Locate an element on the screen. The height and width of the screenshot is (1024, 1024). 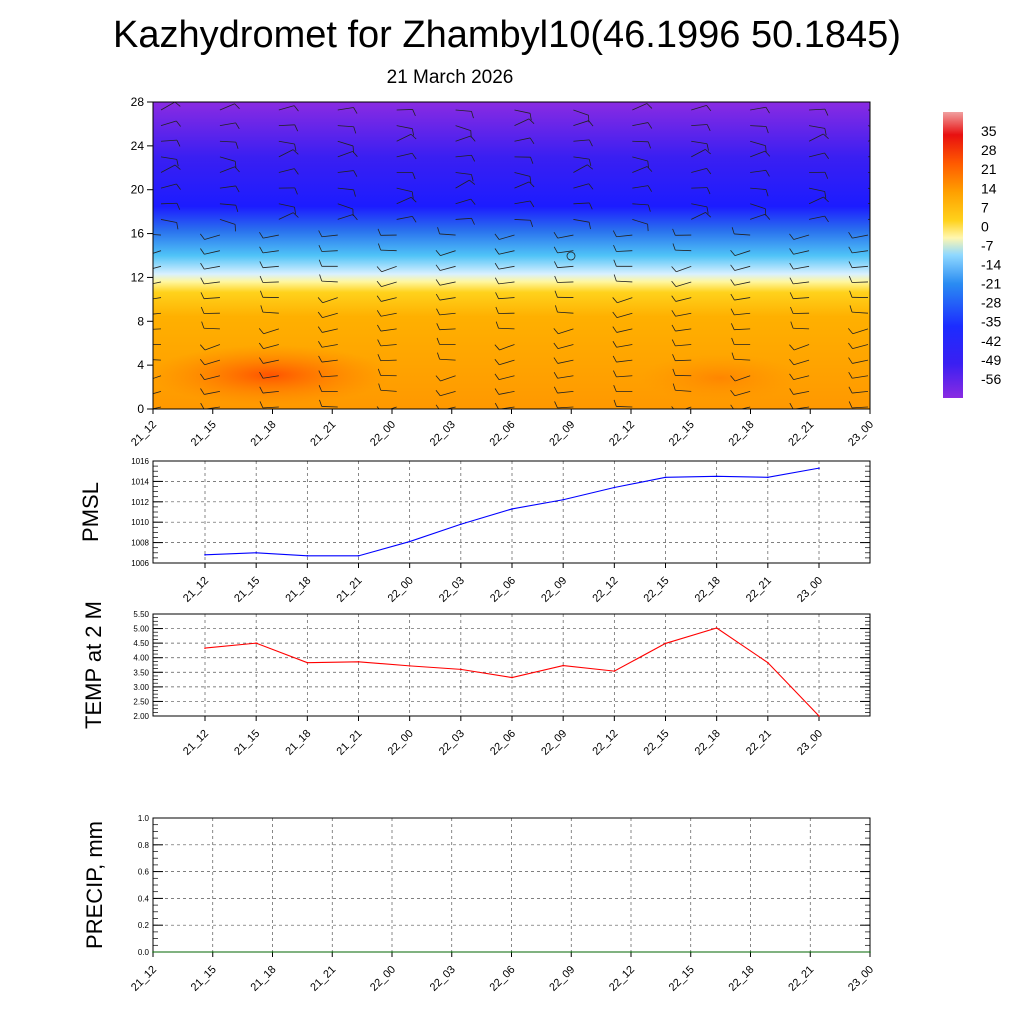
heatmap-x-tick-label: 21_15 is located at coordinates (204, 434).